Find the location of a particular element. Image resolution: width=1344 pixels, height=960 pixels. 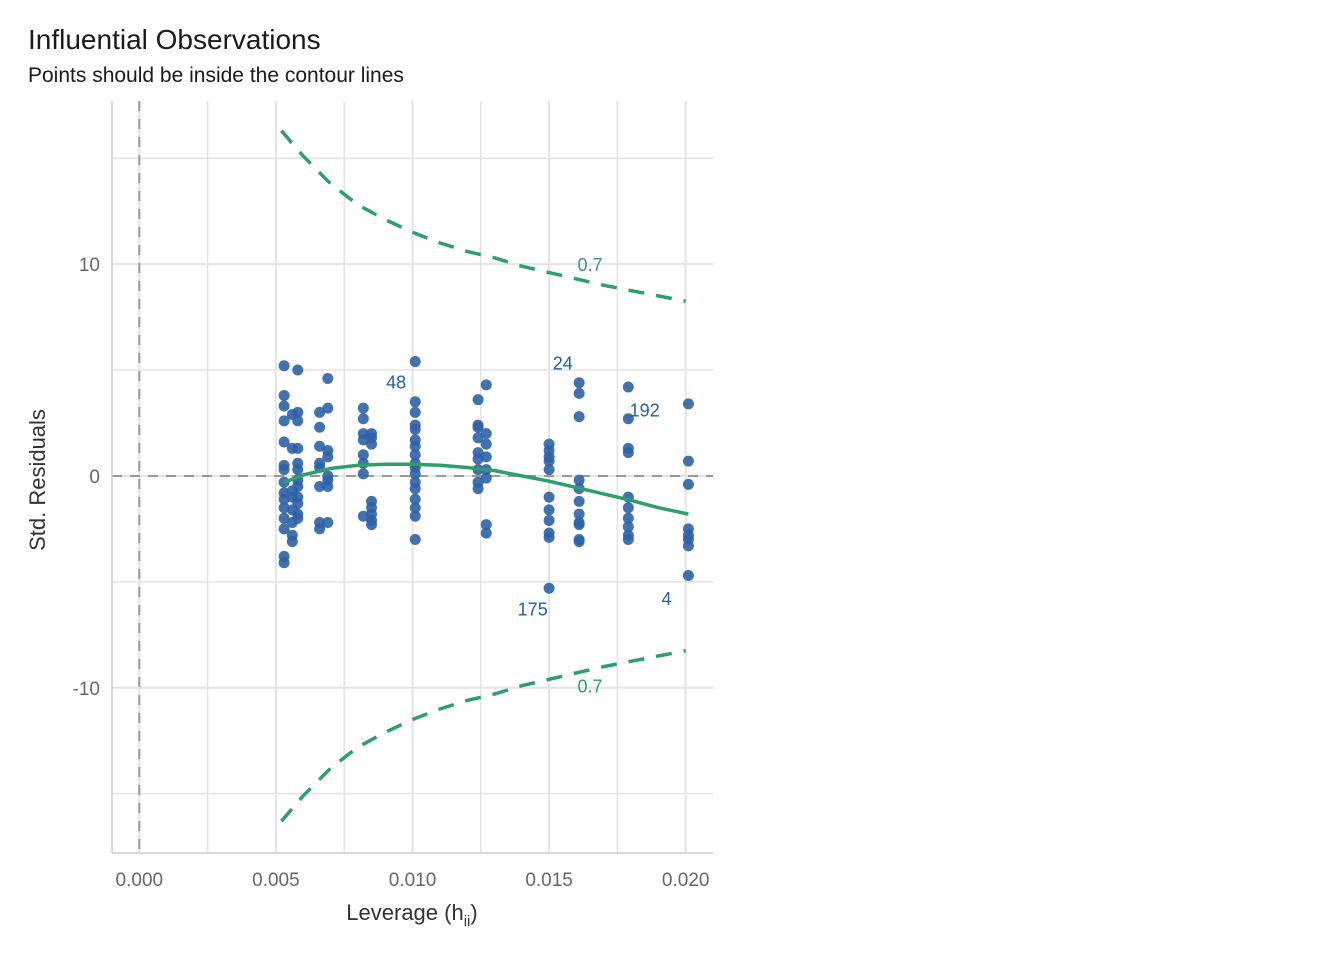

y-axis-title: Std. Residuals is located at coordinates (37, 480).